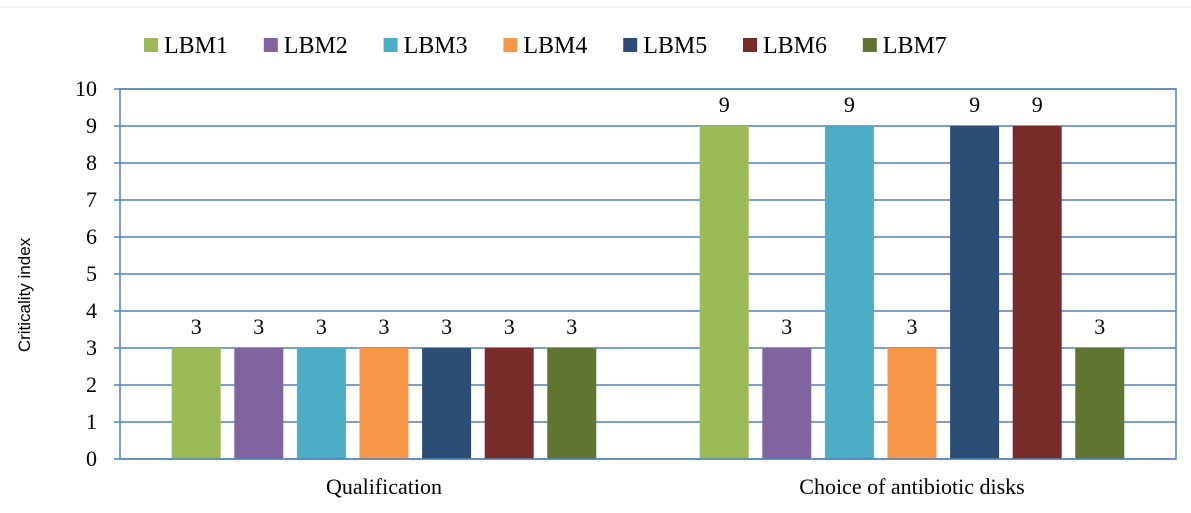  I want to click on legend: LBM1 LBM2 LBM3 LBM4 LBM5 LBM6 LBM7, so click(545, 46).